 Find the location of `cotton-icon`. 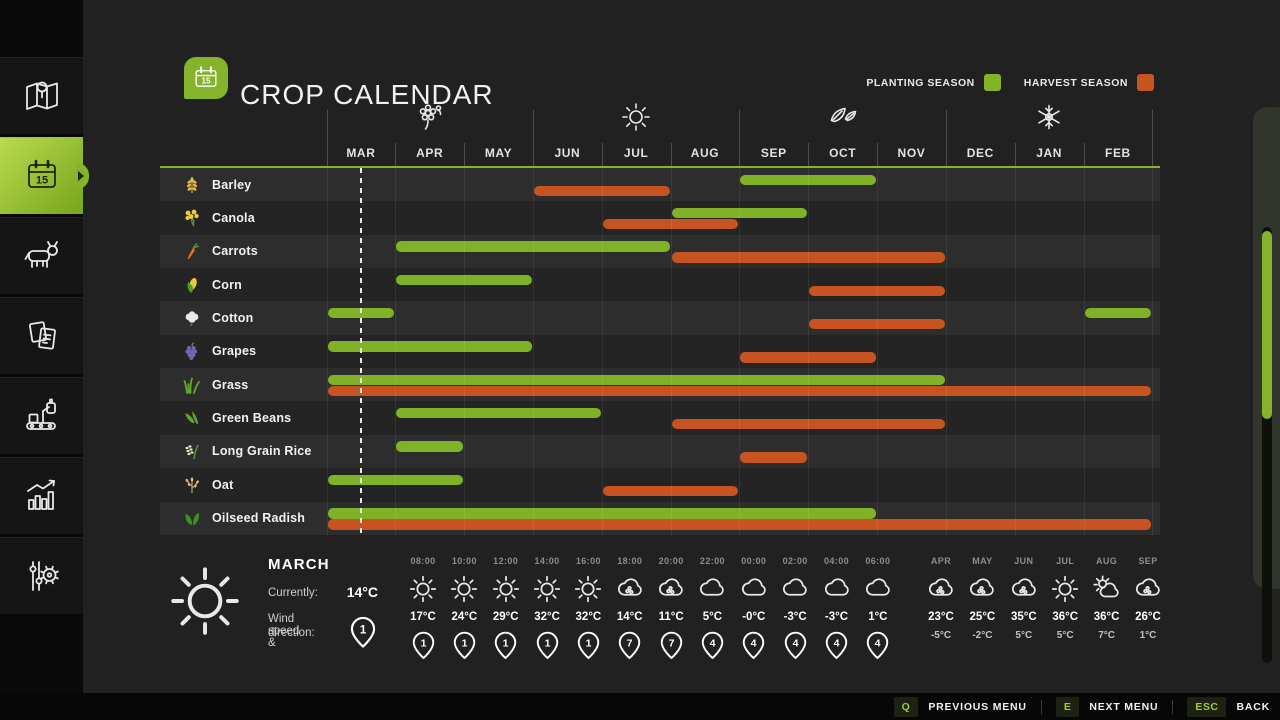

cotton-icon is located at coordinates (192, 318).